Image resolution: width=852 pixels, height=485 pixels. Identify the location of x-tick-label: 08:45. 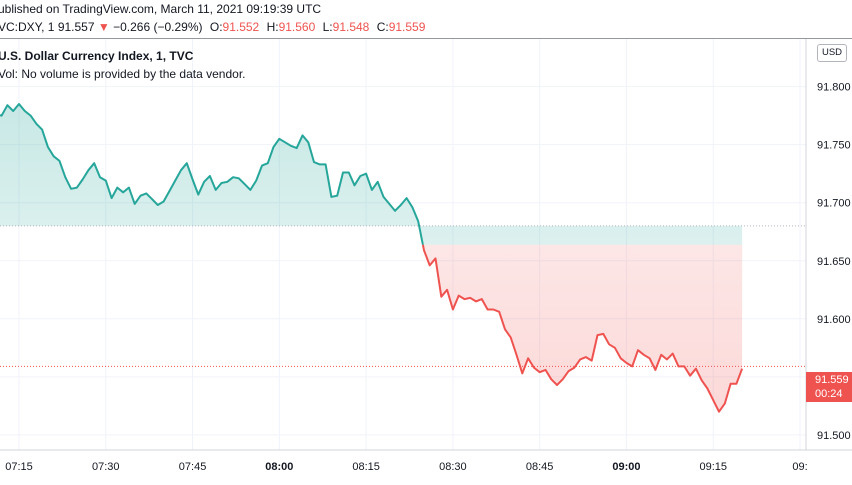
(540, 467).